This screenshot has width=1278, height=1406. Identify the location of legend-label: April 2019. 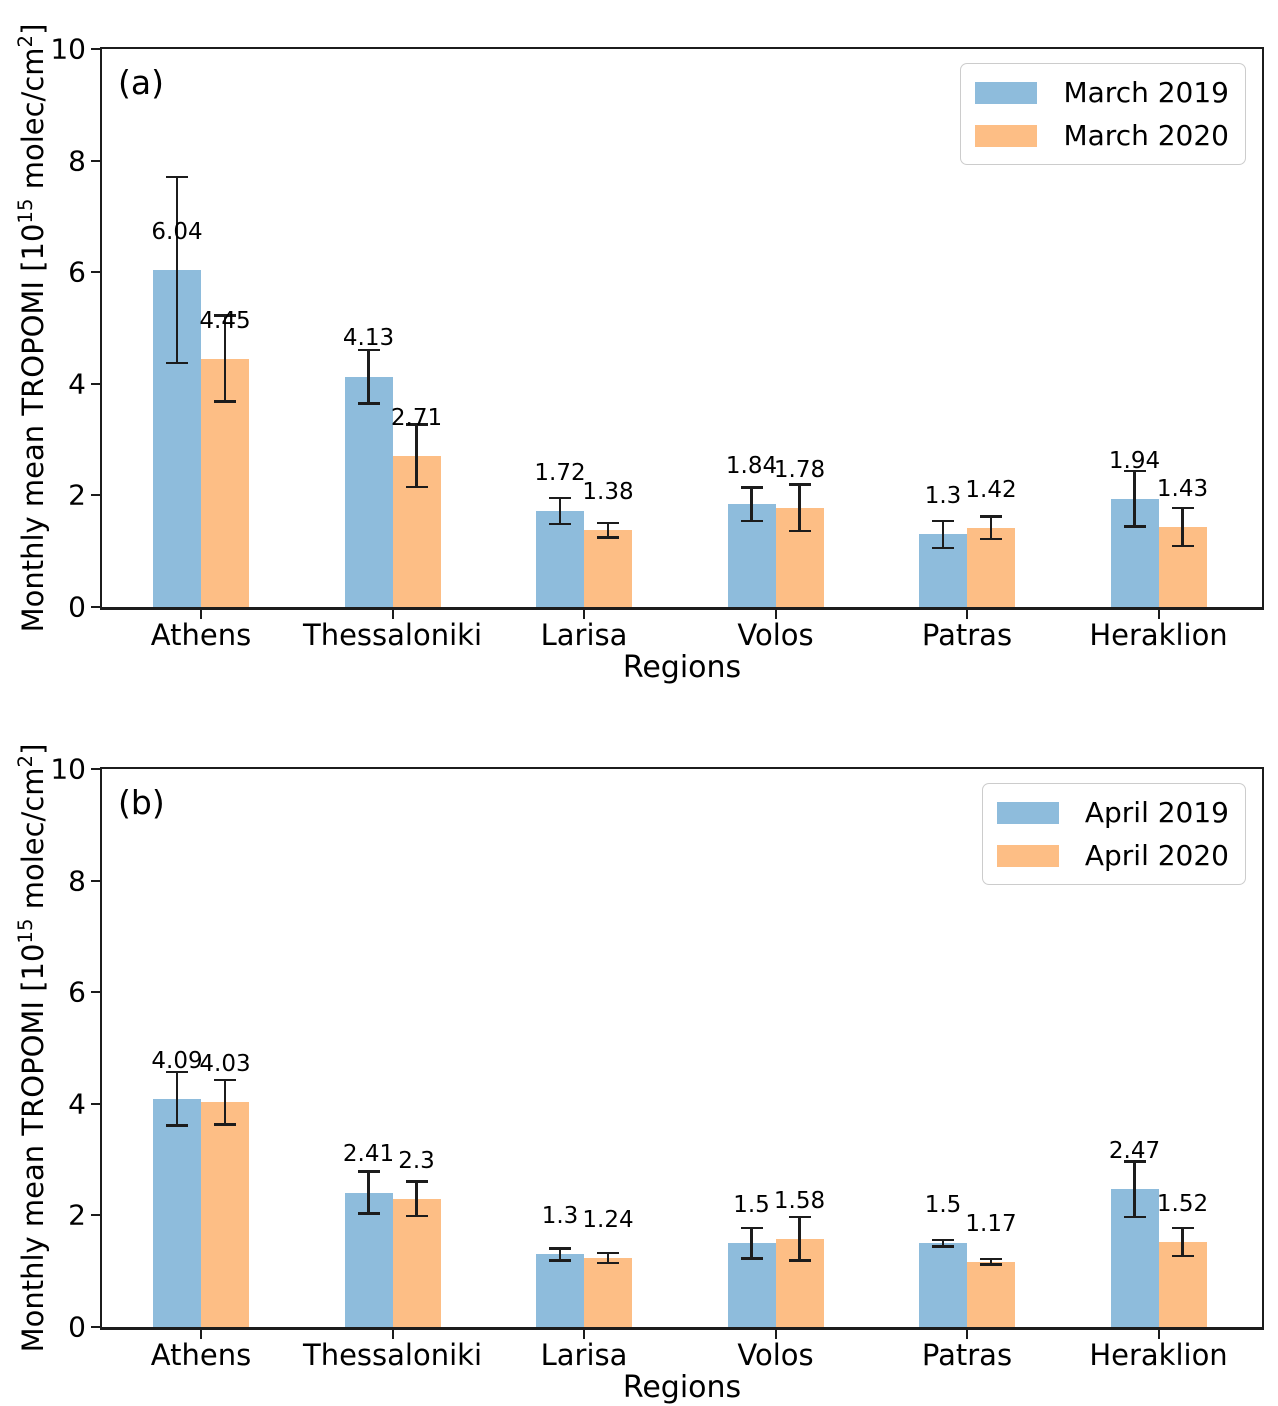
(1156, 812).